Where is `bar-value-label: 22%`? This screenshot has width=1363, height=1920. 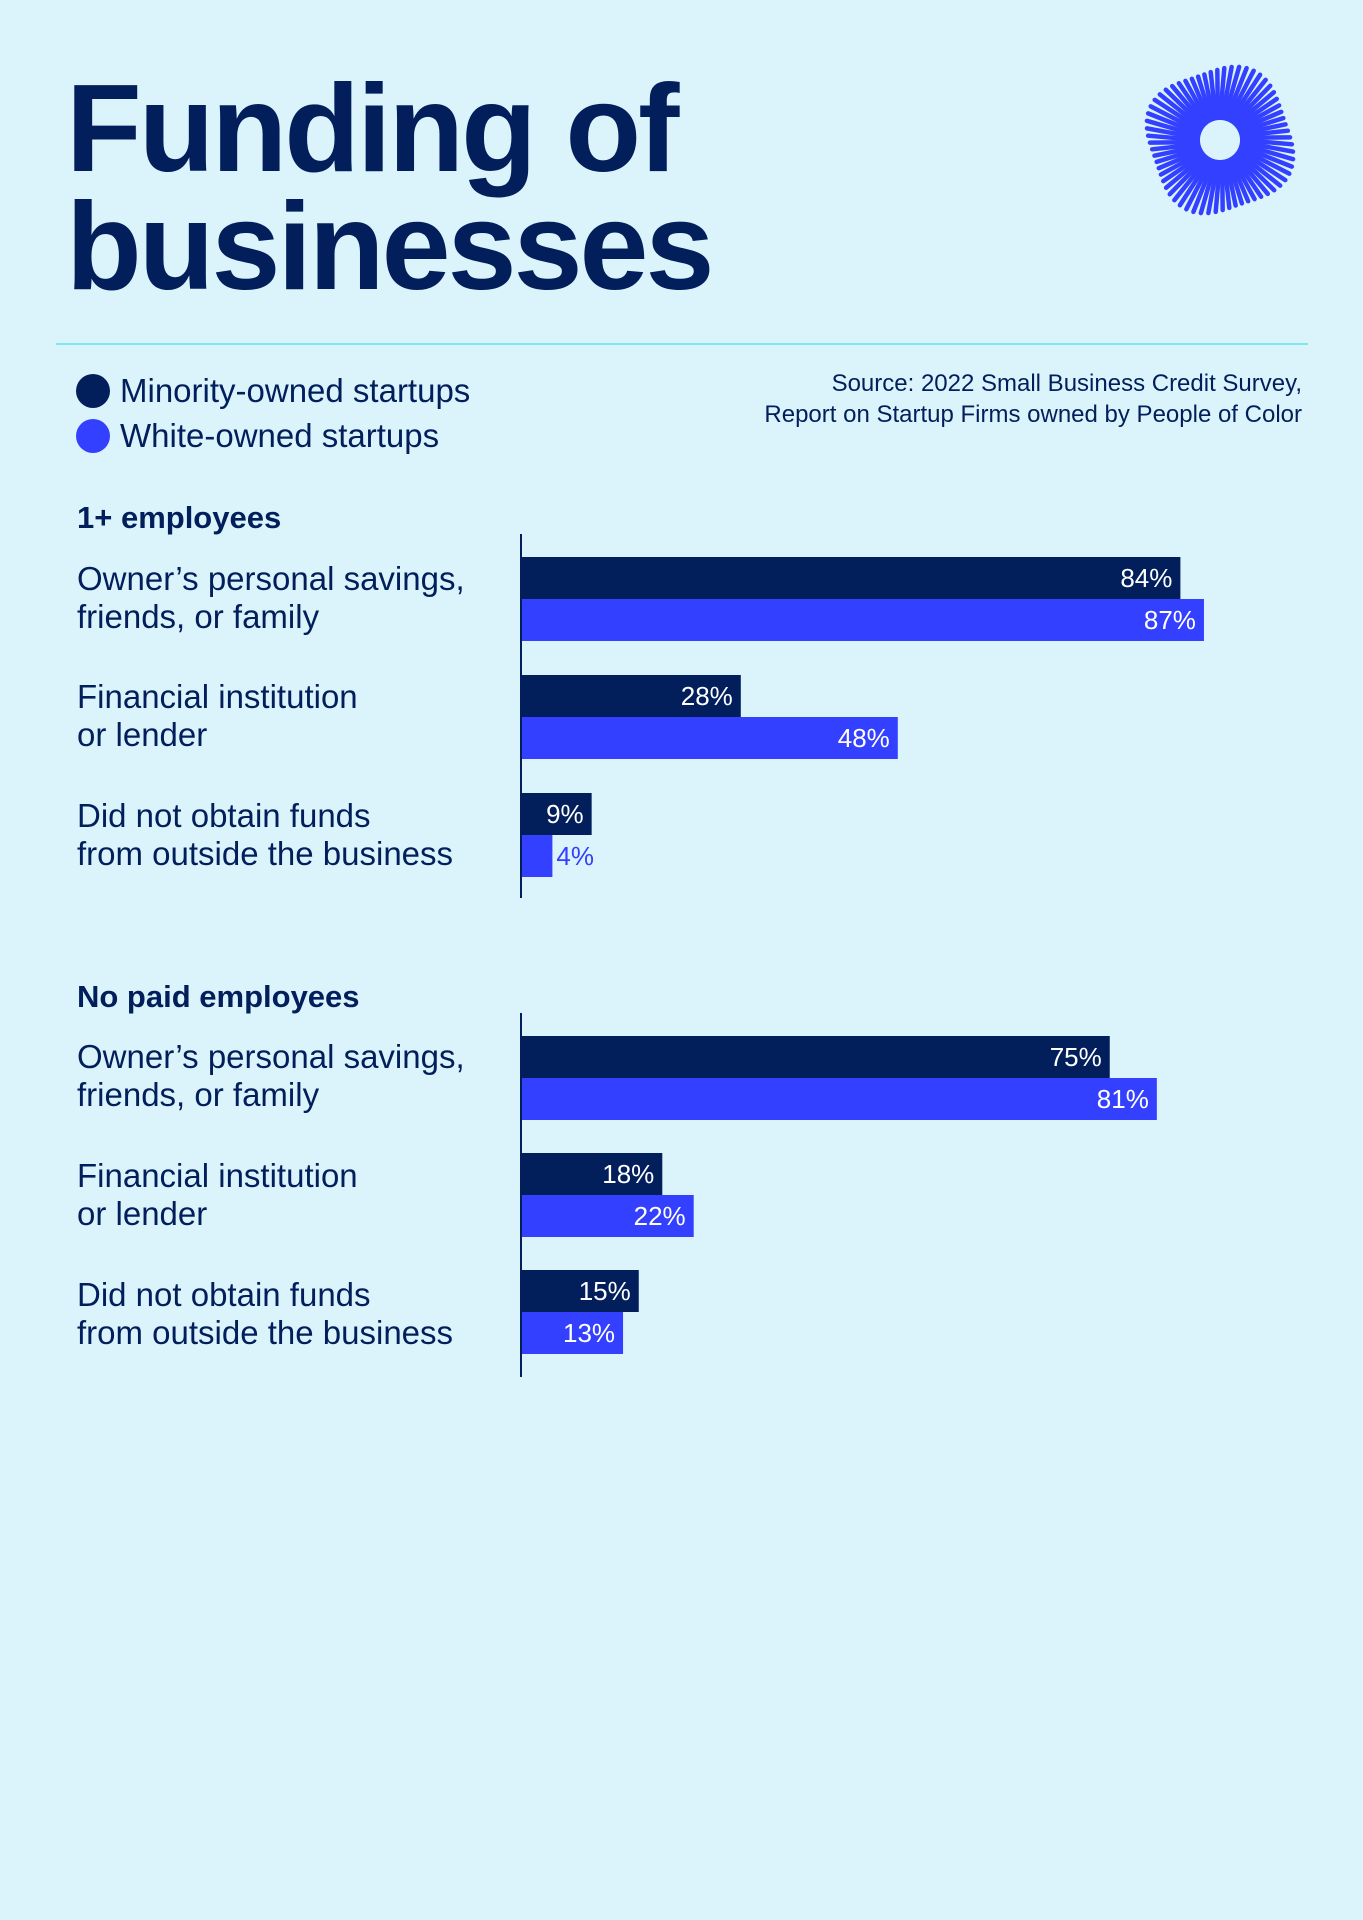
bar-value-label: 22% is located at coordinates (660, 1216).